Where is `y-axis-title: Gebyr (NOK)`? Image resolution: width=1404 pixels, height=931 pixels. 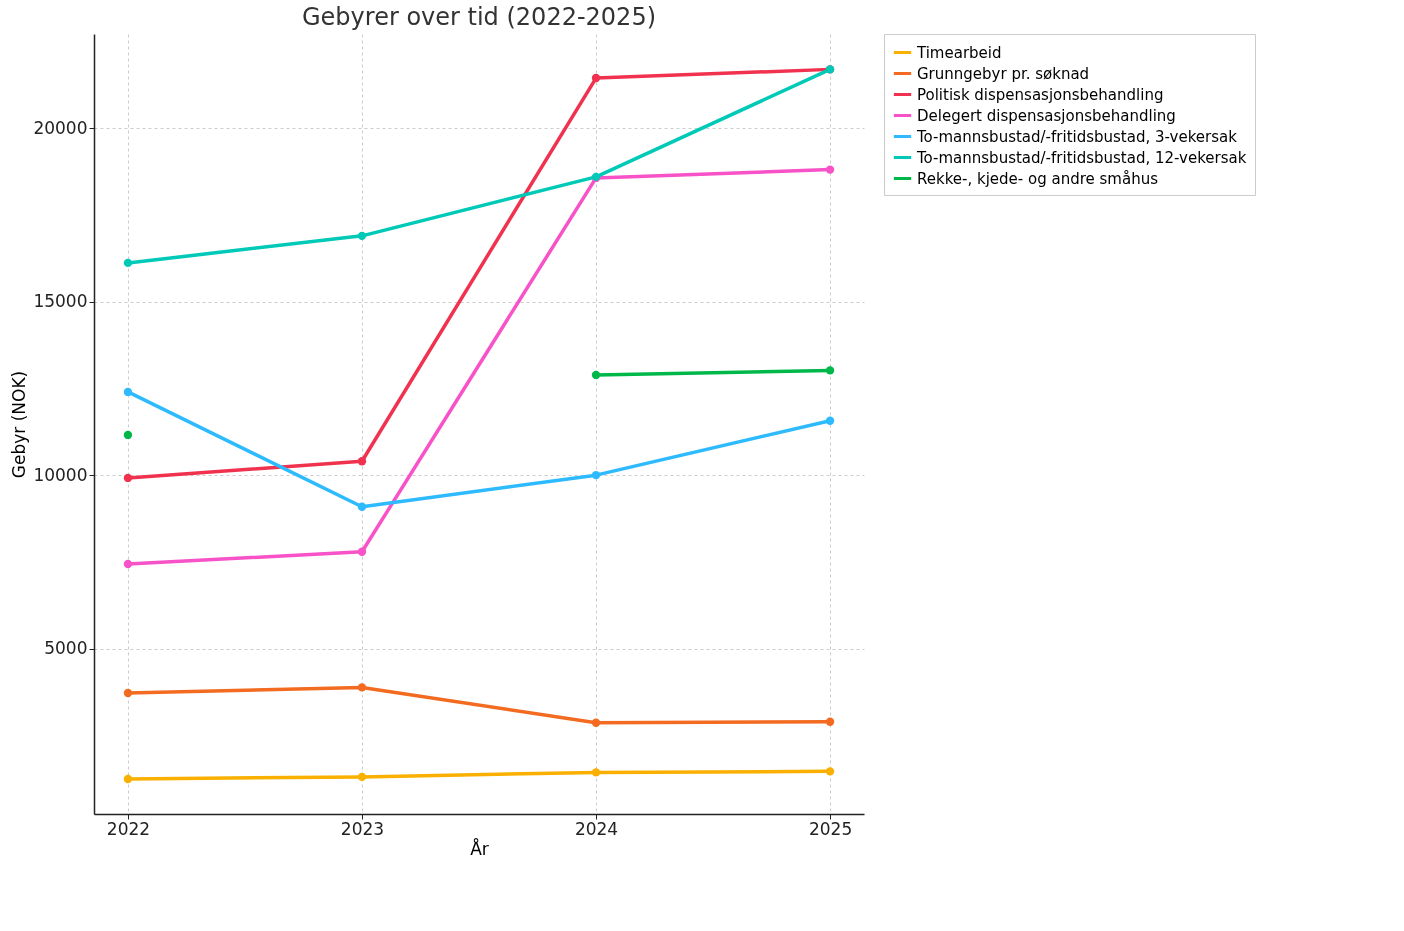 y-axis-title: Gebyr (NOK) is located at coordinates (19, 424).